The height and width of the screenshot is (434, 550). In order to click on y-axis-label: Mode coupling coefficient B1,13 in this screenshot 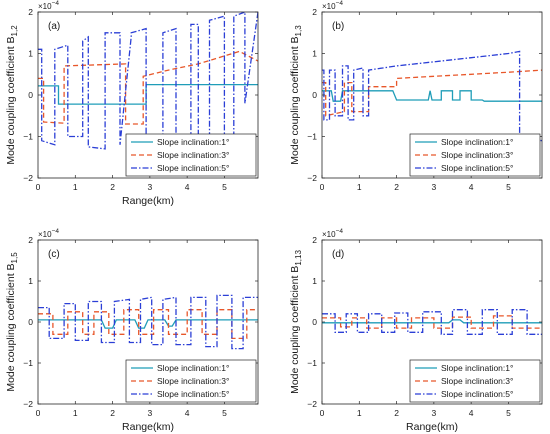, I will do `click(296, 322)`.